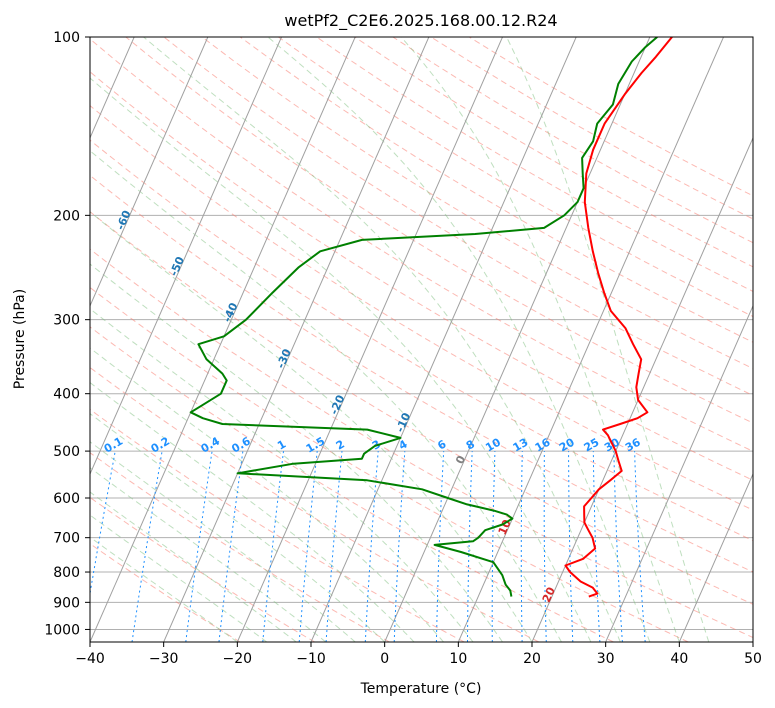  Describe the element at coordinates (592, 445) in the screenshot. I see `mixing-ratio-label: 25` at that location.